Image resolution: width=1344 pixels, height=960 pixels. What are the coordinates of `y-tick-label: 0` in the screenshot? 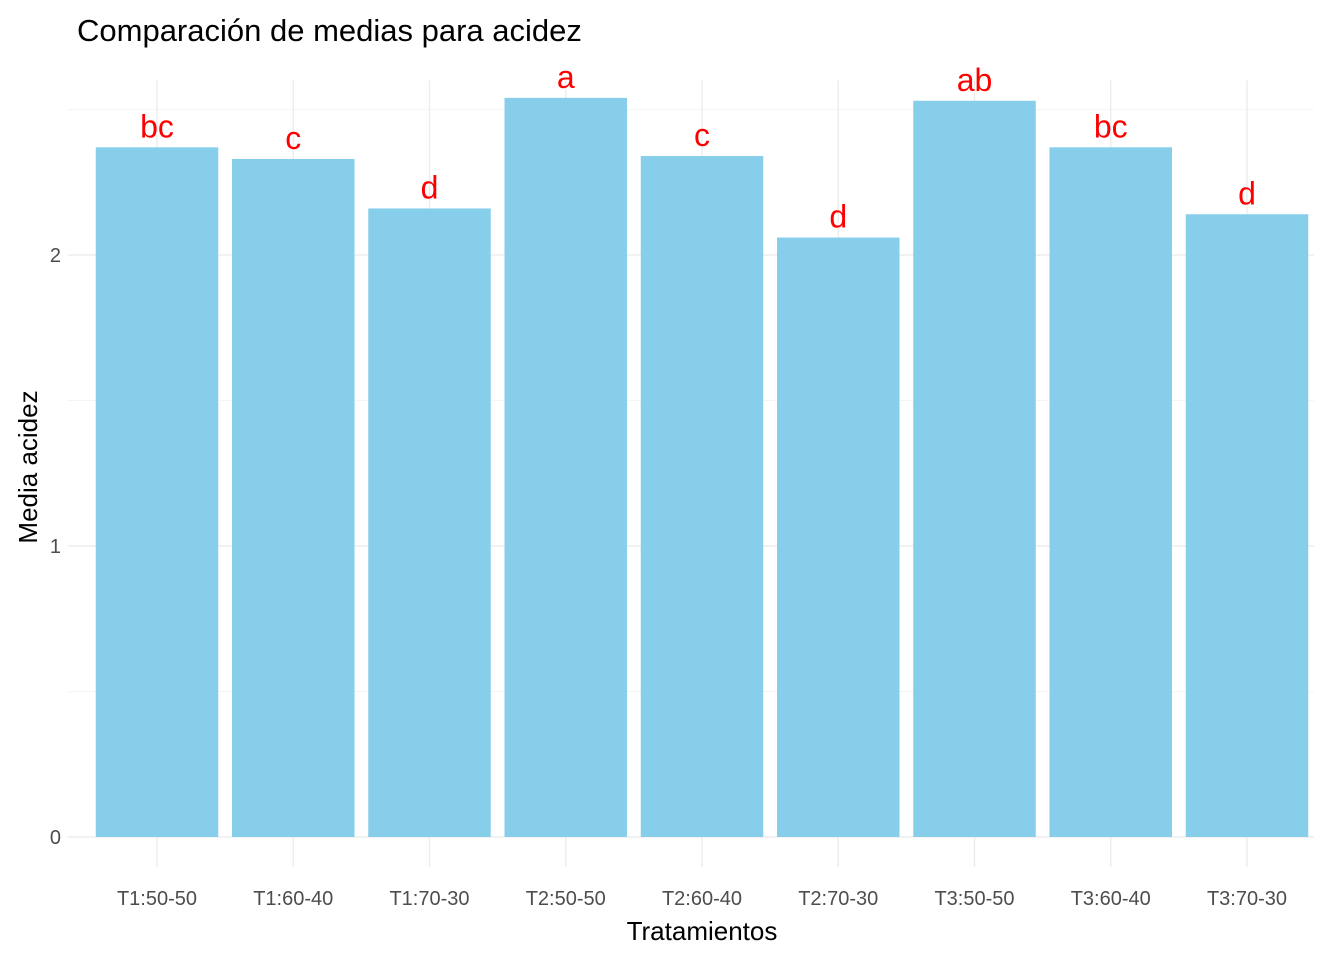 It's located at (55, 838).